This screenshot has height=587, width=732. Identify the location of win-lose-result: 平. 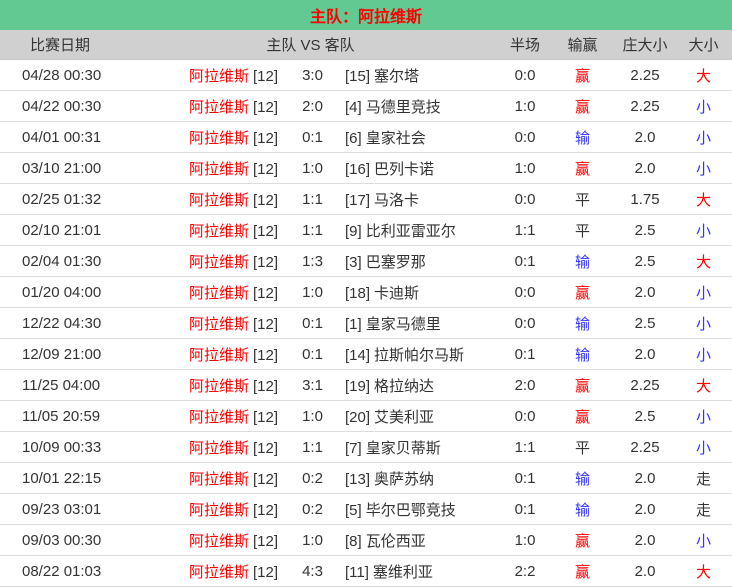
(582, 448).